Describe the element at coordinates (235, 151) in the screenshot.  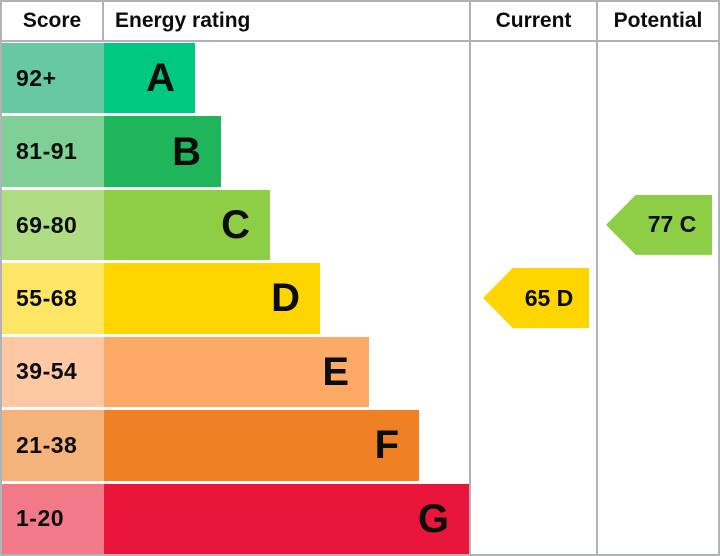
I see `band-row: 81-91 B` at that location.